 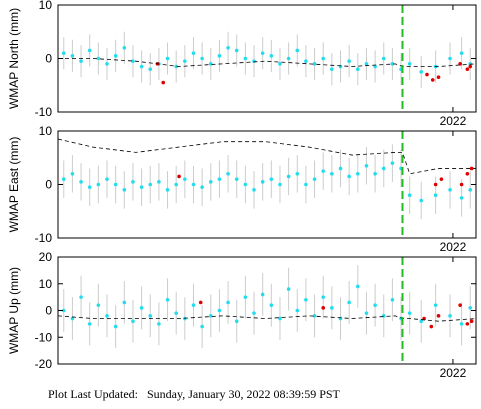 I want to click on y-tick-label: -10, so click(x=44, y=337).